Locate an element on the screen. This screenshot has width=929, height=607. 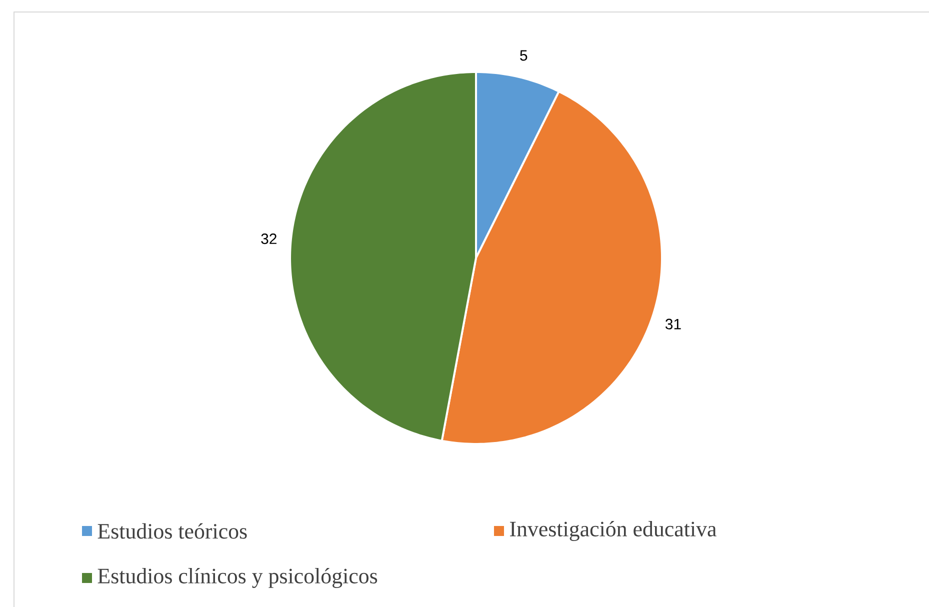
legend-label: Investigación educativa is located at coordinates (613, 530).